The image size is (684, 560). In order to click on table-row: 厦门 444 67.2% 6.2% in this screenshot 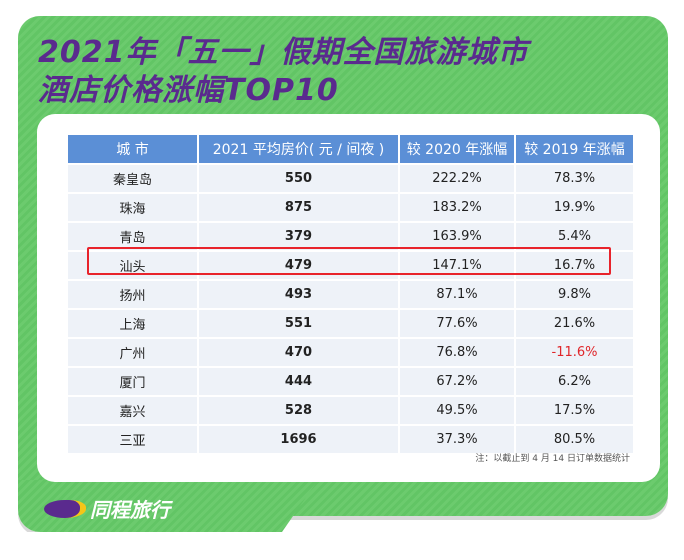, I will do `click(350, 381)`.